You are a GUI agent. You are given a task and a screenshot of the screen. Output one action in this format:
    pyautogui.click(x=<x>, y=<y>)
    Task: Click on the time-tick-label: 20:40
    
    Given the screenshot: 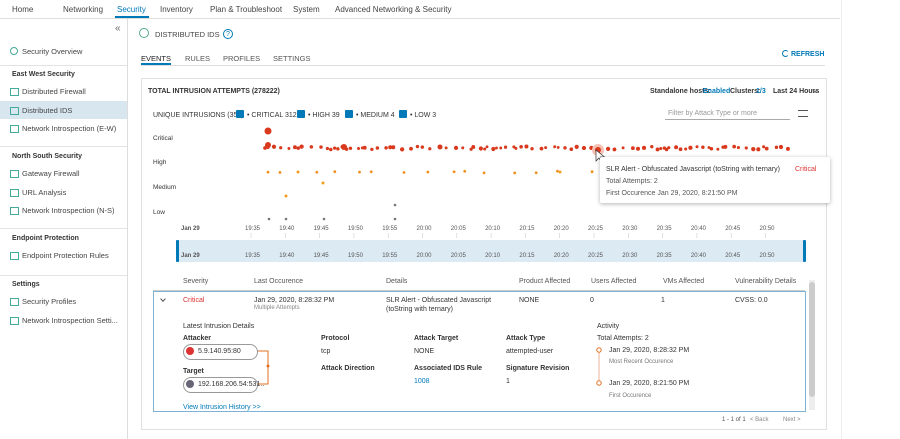 What is the action you would take?
    pyautogui.click(x=698, y=256)
    